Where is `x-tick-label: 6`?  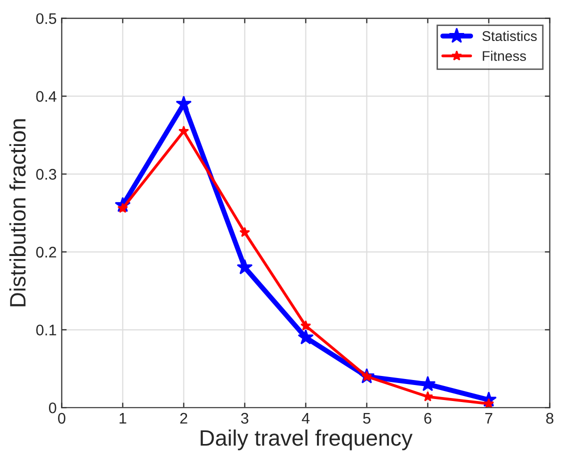 x-tick-label: 6 is located at coordinates (428, 418).